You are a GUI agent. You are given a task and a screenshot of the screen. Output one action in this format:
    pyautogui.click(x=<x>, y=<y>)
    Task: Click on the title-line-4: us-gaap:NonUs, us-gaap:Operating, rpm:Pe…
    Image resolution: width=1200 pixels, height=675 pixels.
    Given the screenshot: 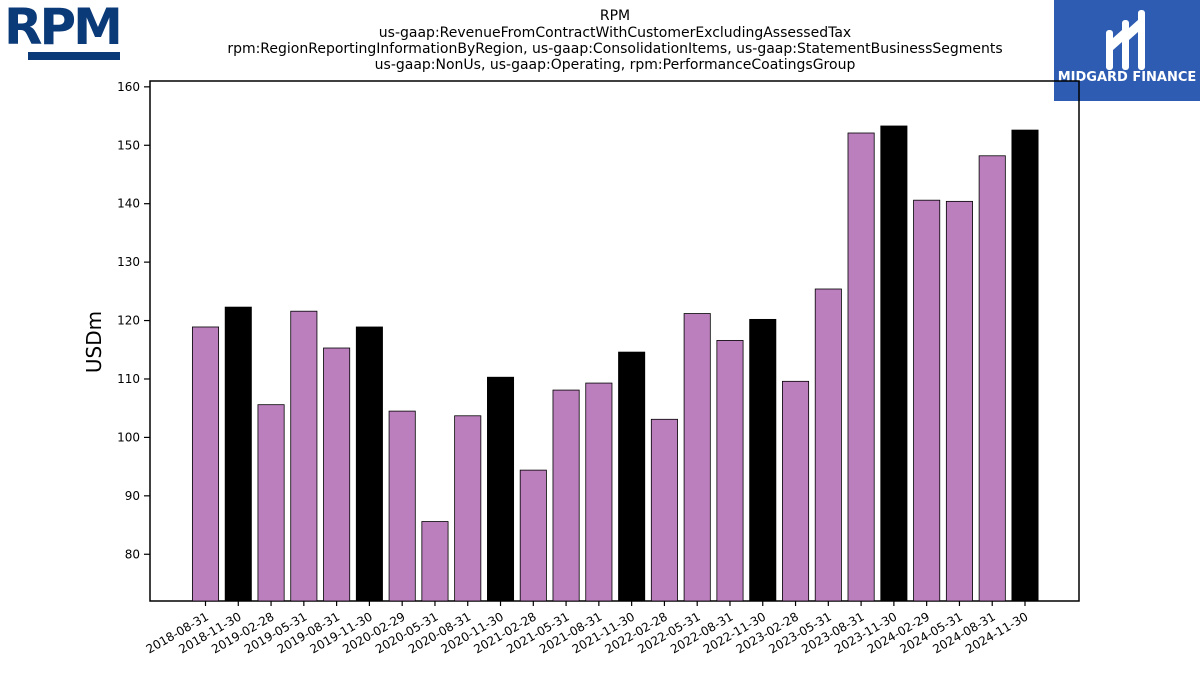 What is the action you would take?
    pyautogui.click(x=615, y=65)
    